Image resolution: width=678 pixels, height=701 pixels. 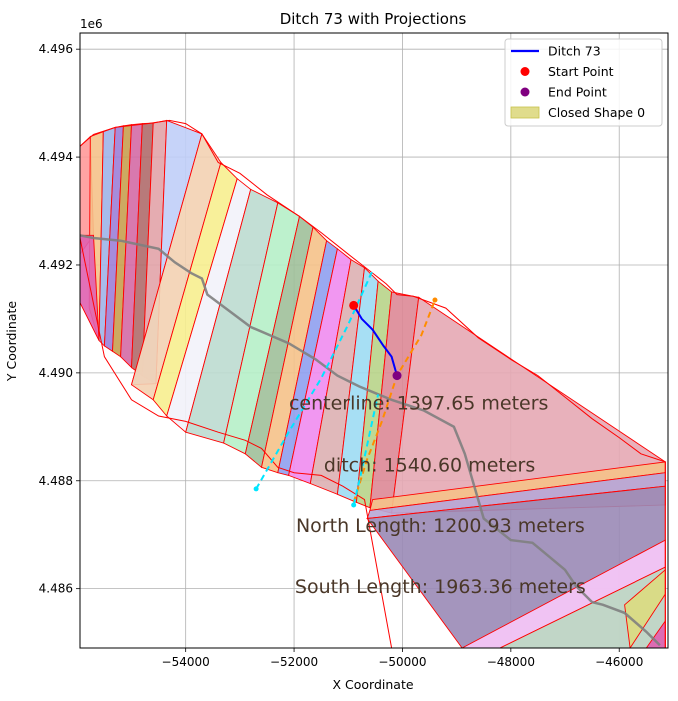 I want to click on x-axis-label: X Coordinate, so click(x=372, y=684).